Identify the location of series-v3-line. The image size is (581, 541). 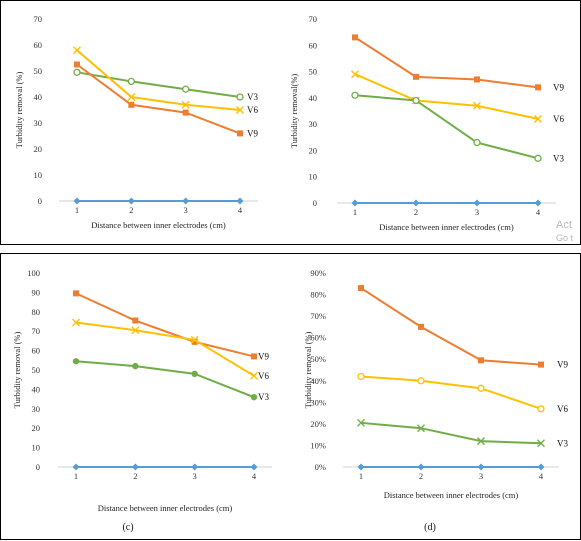
(165, 379).